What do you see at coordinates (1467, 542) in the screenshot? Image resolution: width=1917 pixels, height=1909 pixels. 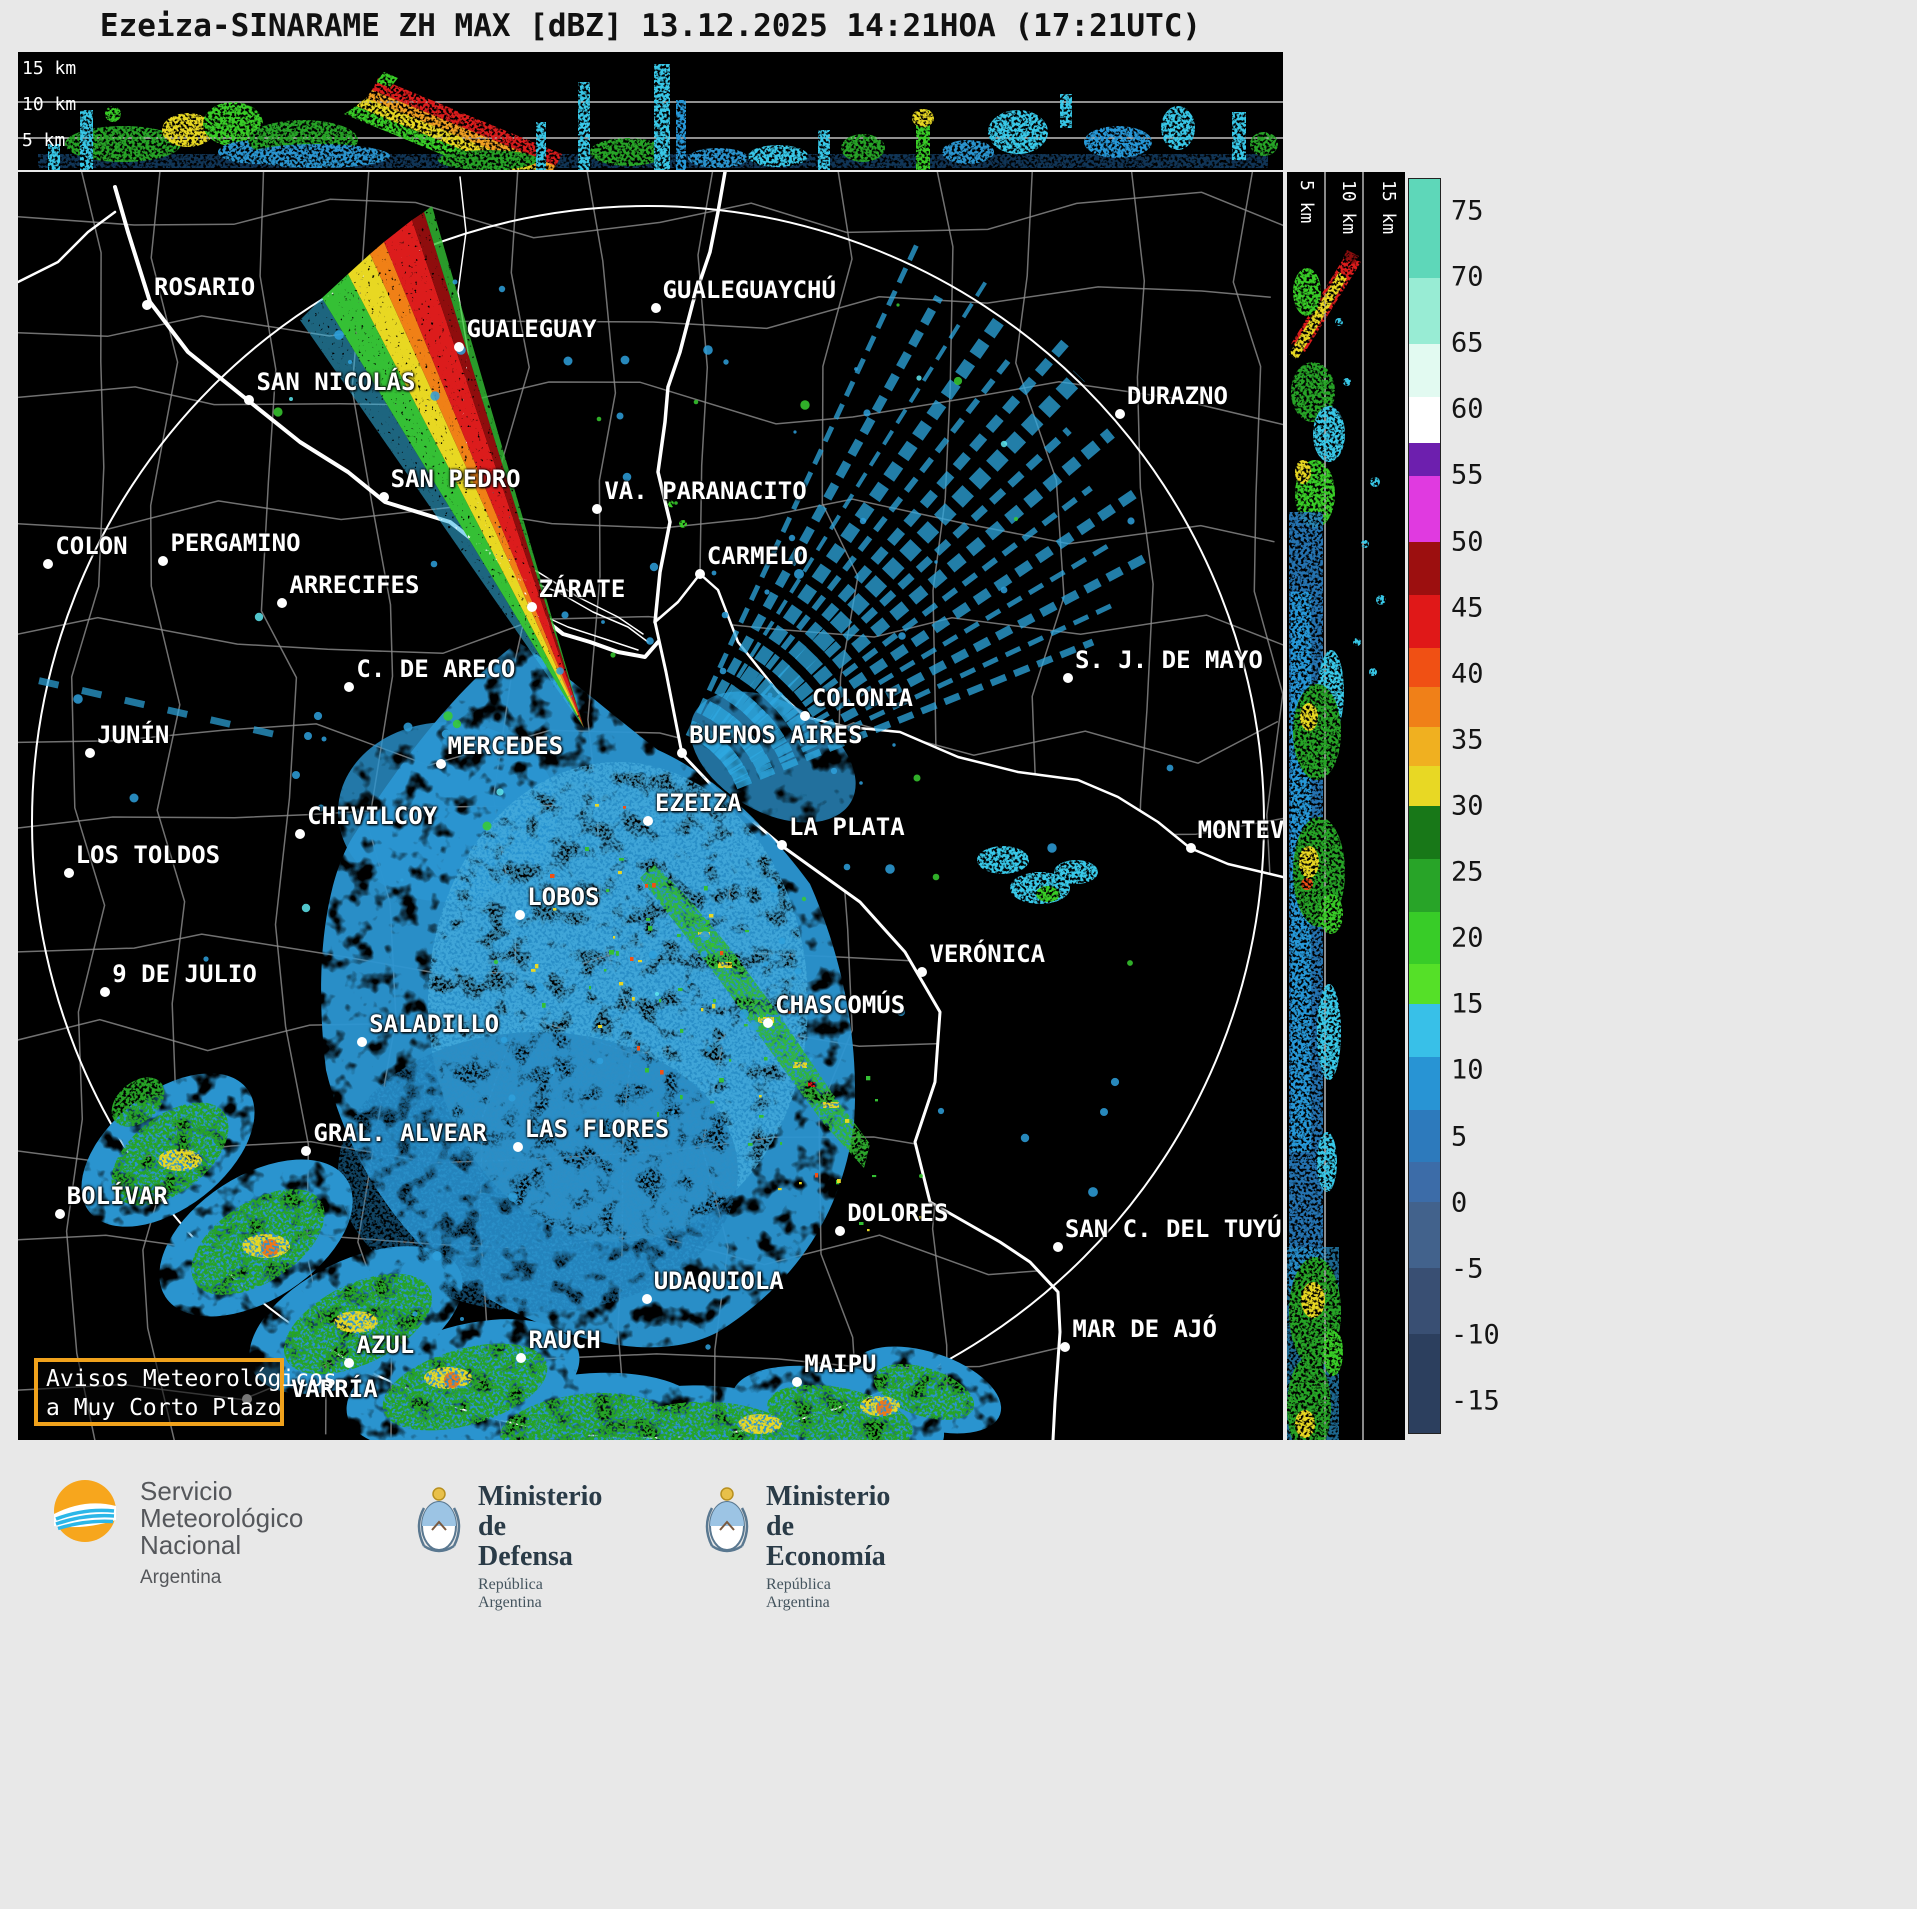 I see `colorbar-tick: 50` at bounding box center [1467, 542].